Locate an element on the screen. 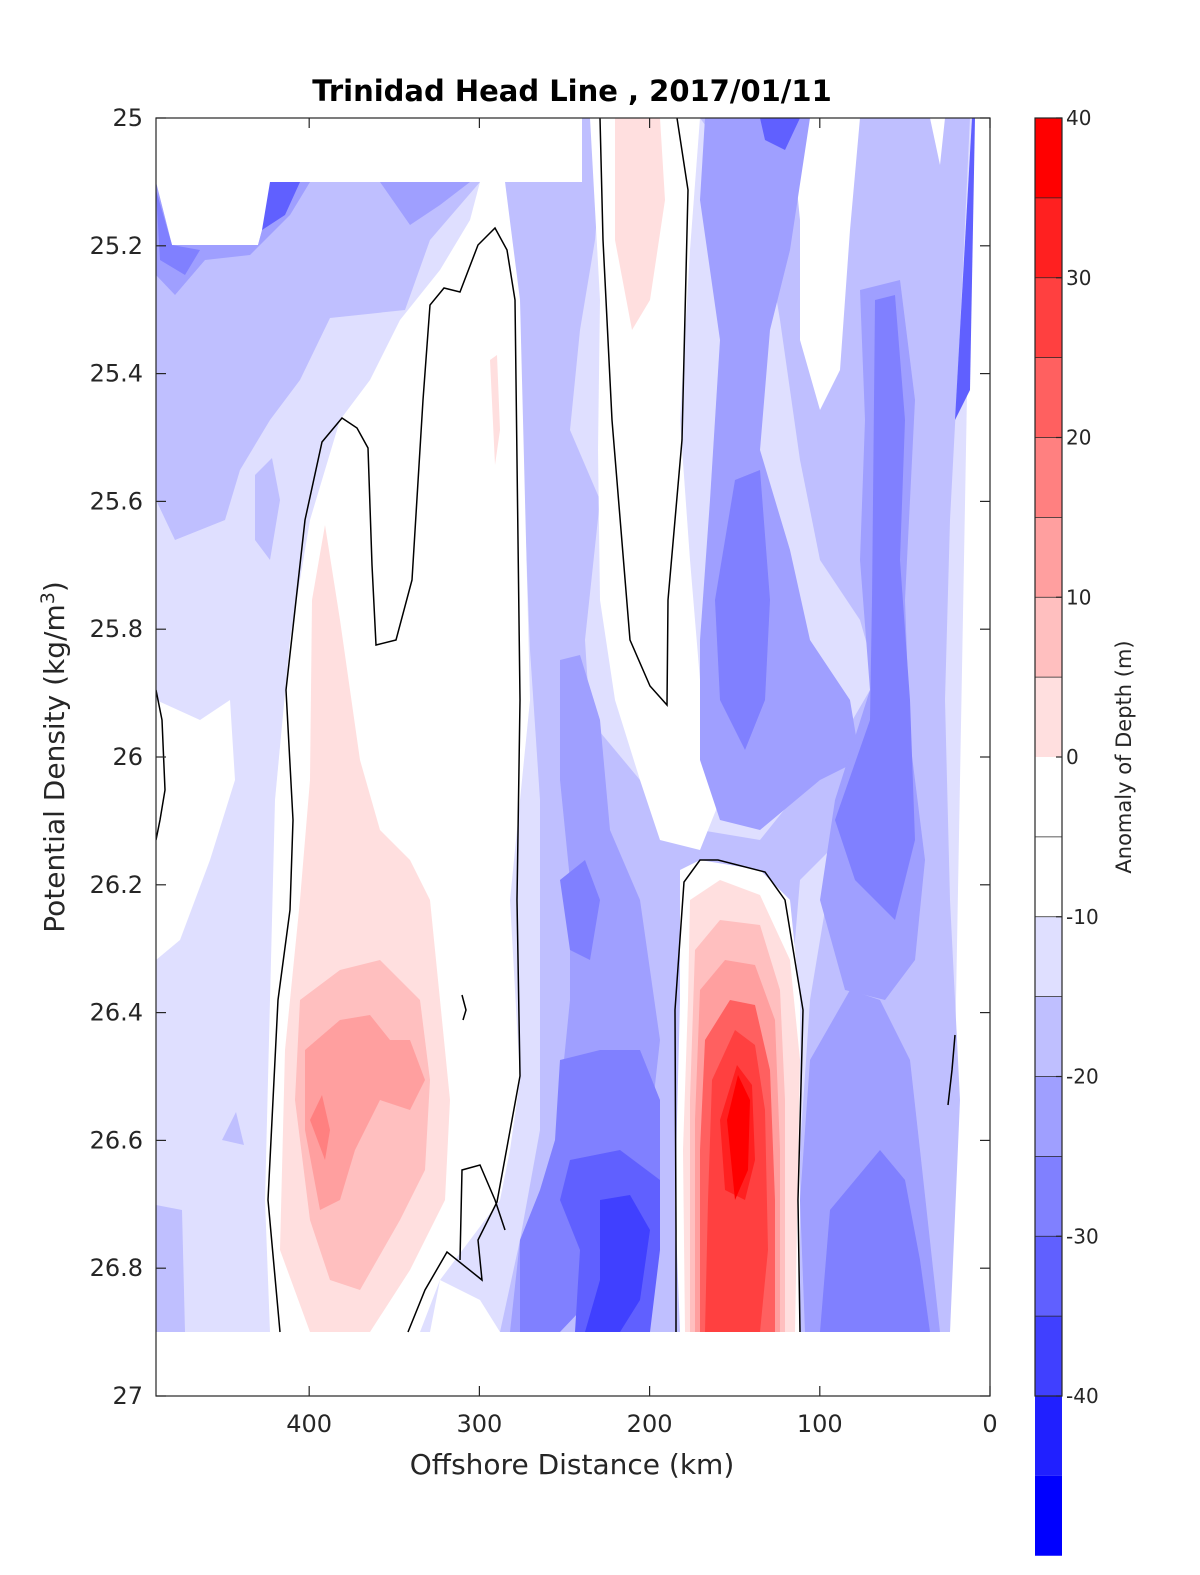 The width and height of the screenshot is (1200, 1575). x-tick-label: 0 is located at coordinates (989, 1424).